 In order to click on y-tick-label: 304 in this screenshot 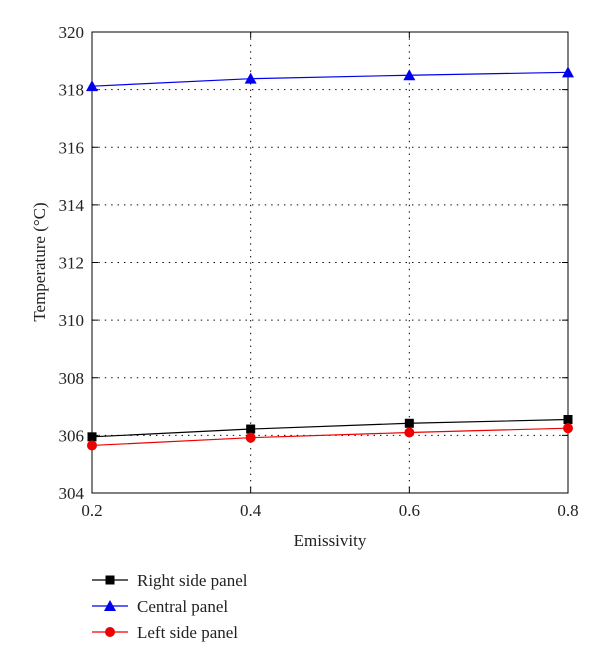, I will do `click(72, 493)`.